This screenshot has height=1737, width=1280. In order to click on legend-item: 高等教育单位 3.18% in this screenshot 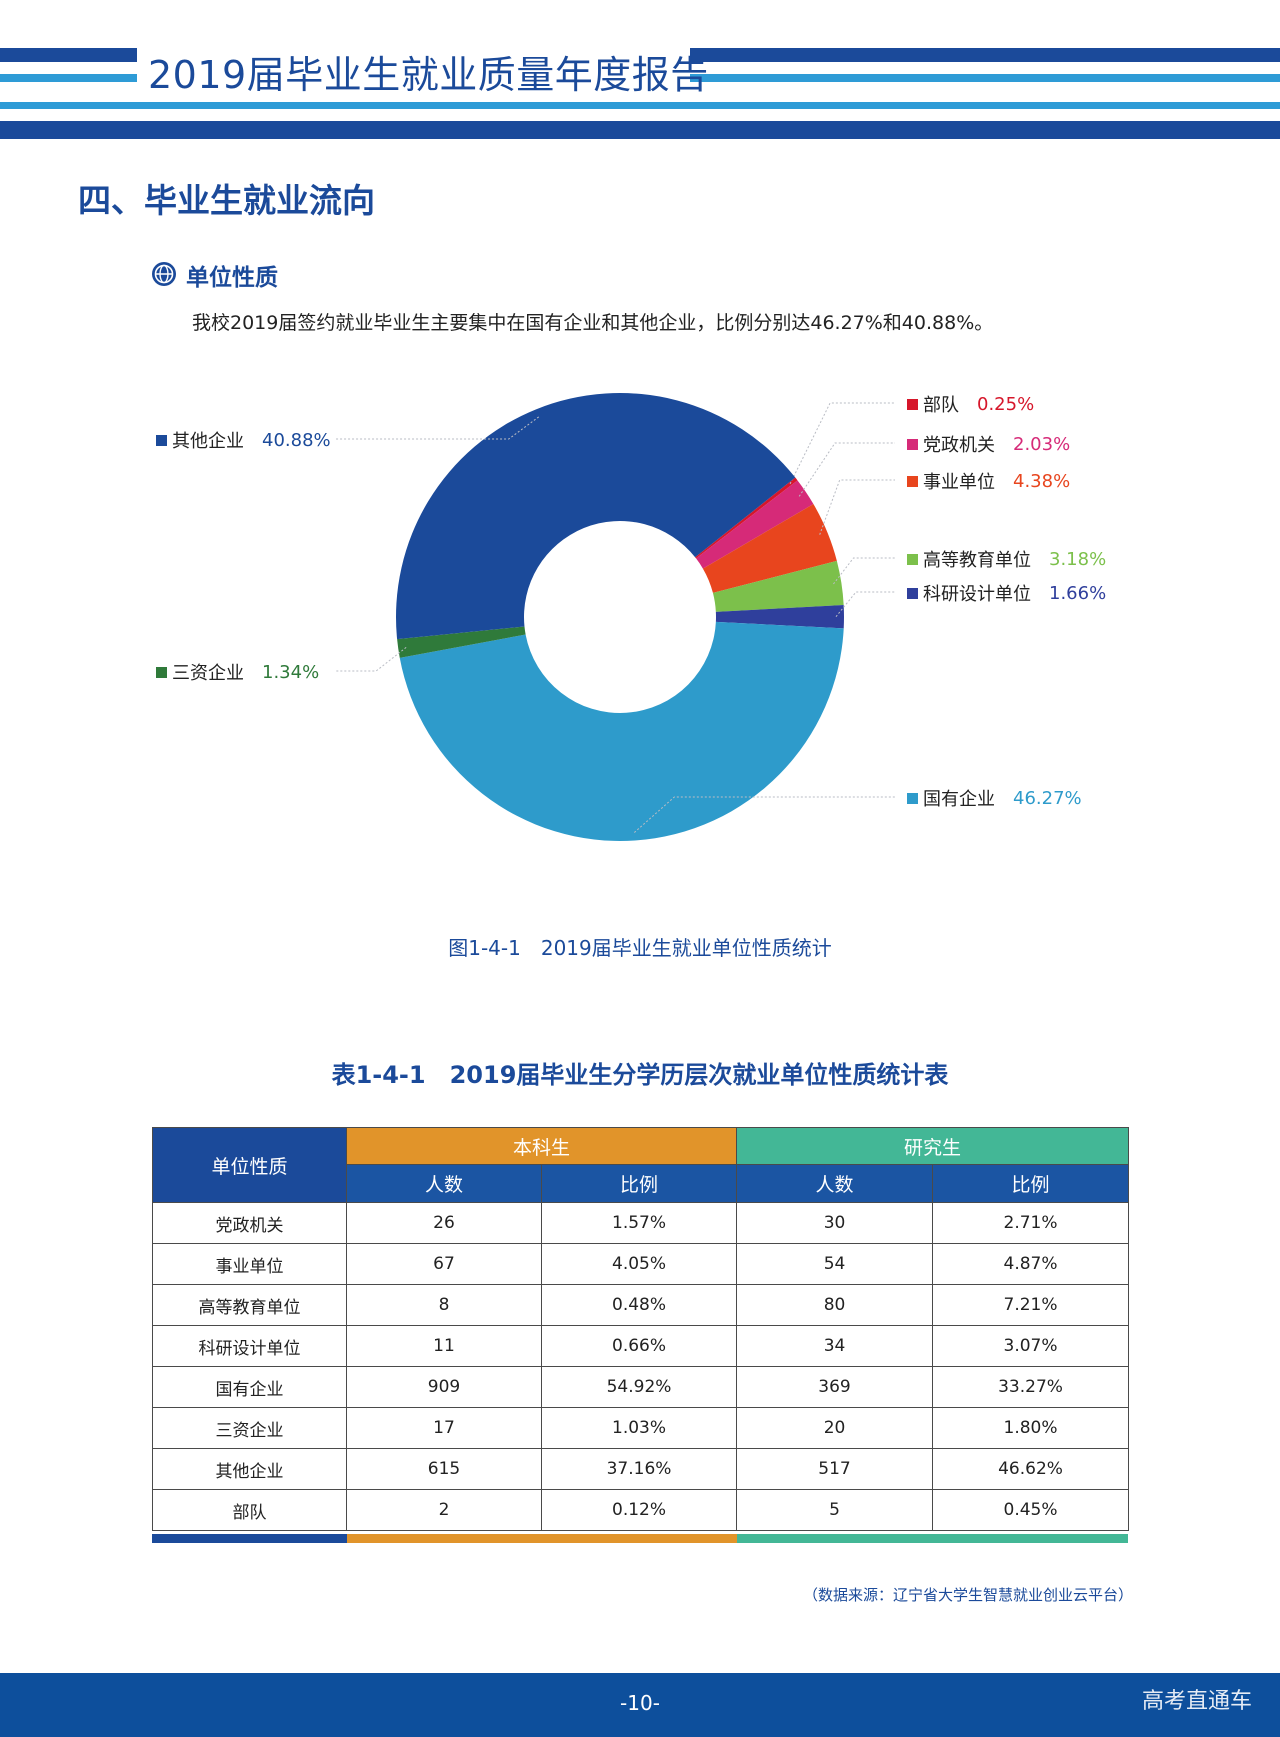, I will do `click(1006, 559)`.